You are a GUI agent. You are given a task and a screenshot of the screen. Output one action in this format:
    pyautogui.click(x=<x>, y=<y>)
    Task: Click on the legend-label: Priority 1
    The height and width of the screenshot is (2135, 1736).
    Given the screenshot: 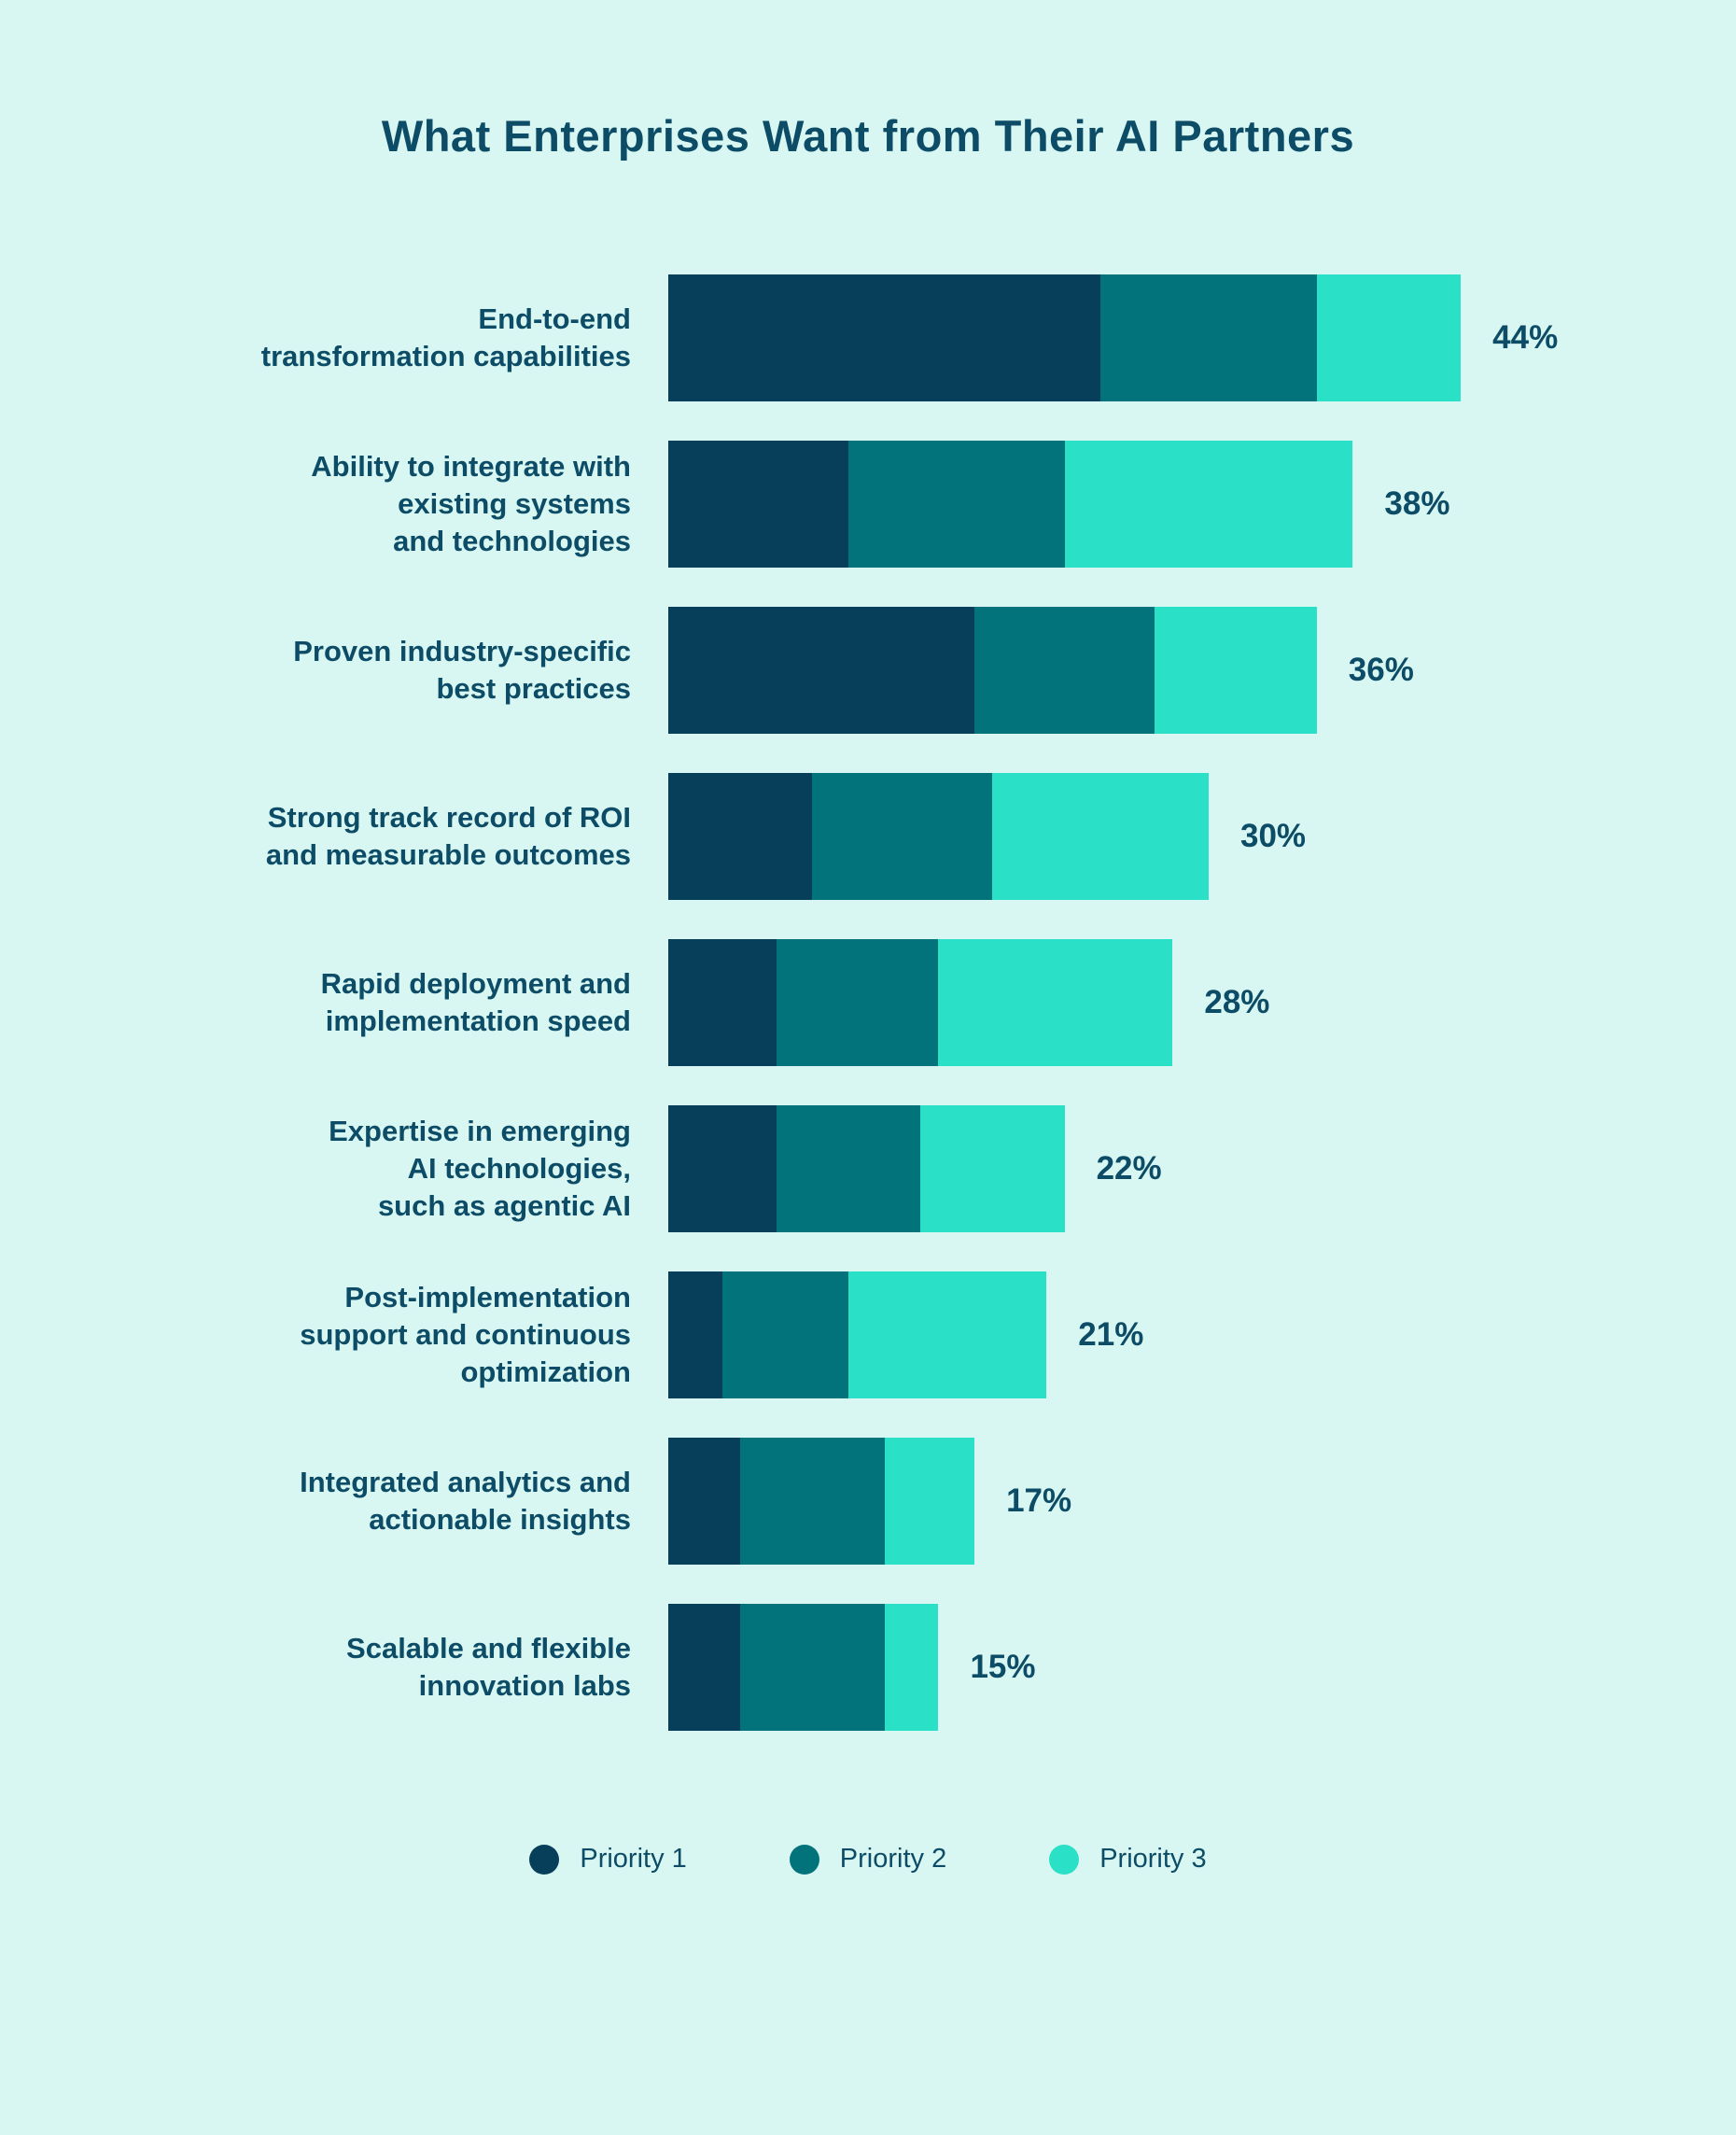 What is the action you would take?
    pyautogui.click(x=633, y=1859)
    